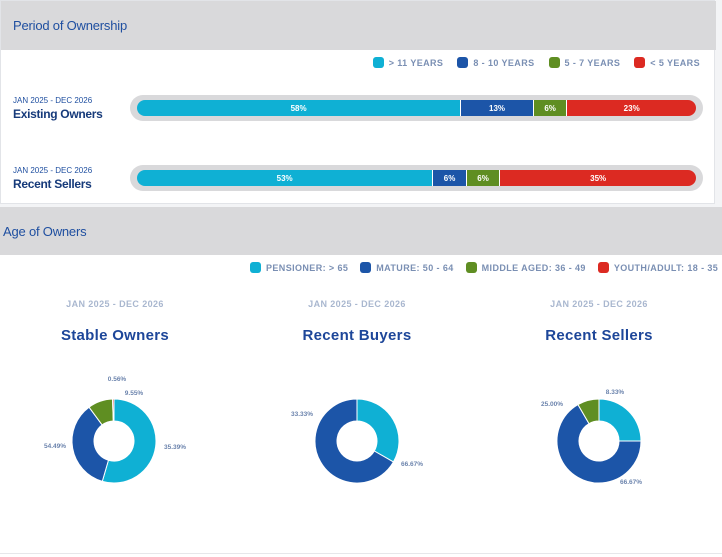 This screenshot has width=722, height=557. Describe the element at coordinates (361, 231) in the screenshot. I see `age-header: Age of Owners` at that location.